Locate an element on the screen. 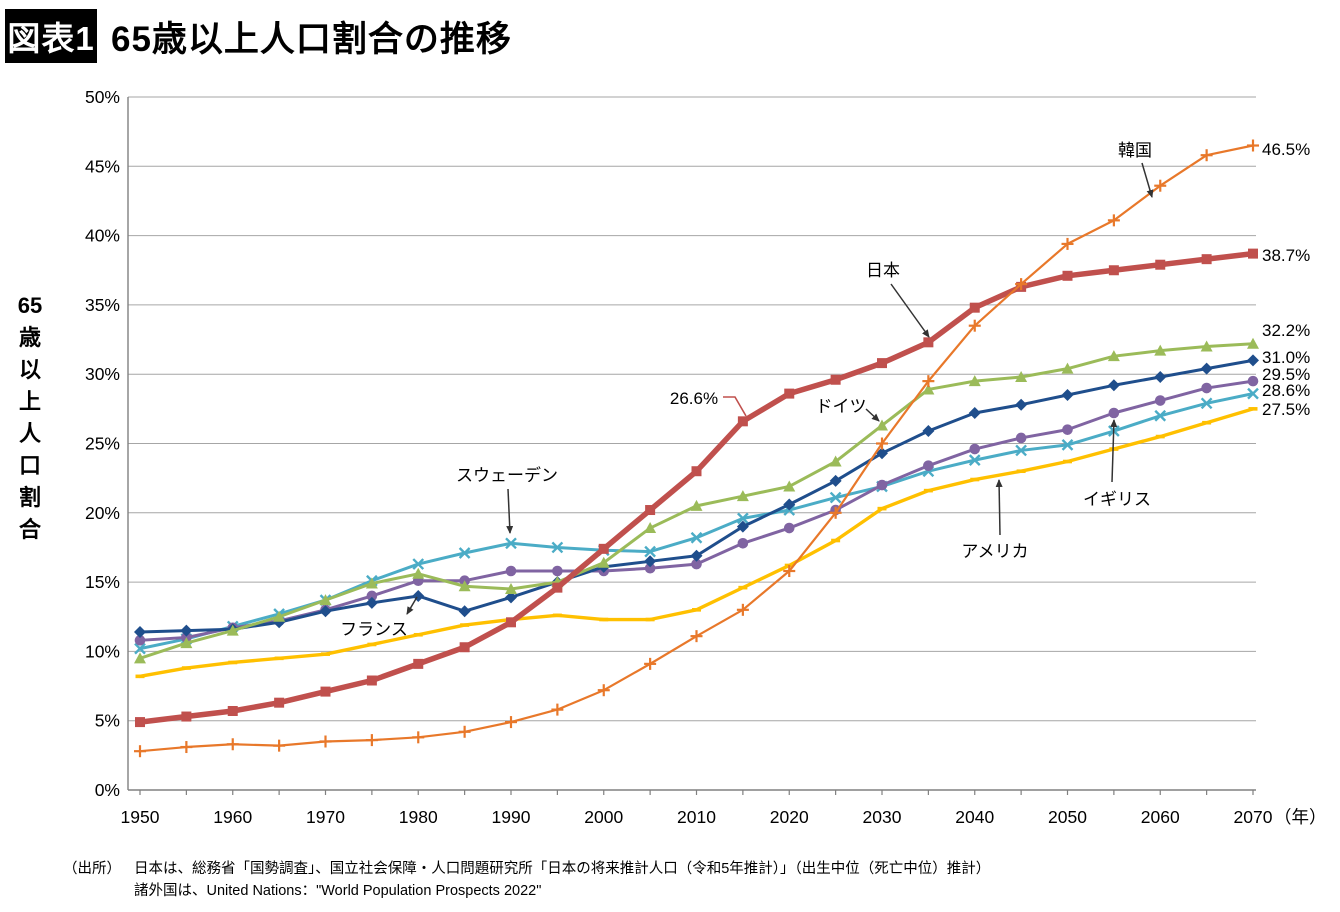 This screenshot has width=1340, height=912. annotation-arrow-ドイツ is located at coordinates (872, 415).